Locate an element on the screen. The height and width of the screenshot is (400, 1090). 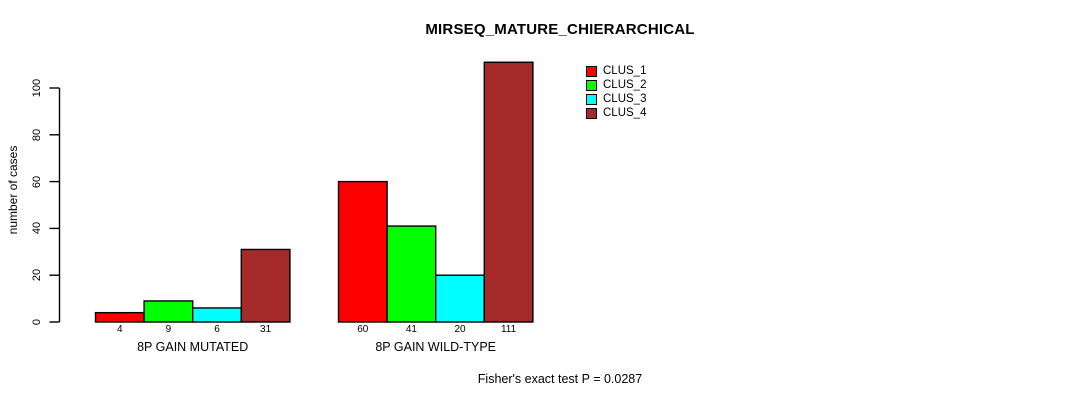
bar-clus_1-group1 is located at coordinates (119, 317).